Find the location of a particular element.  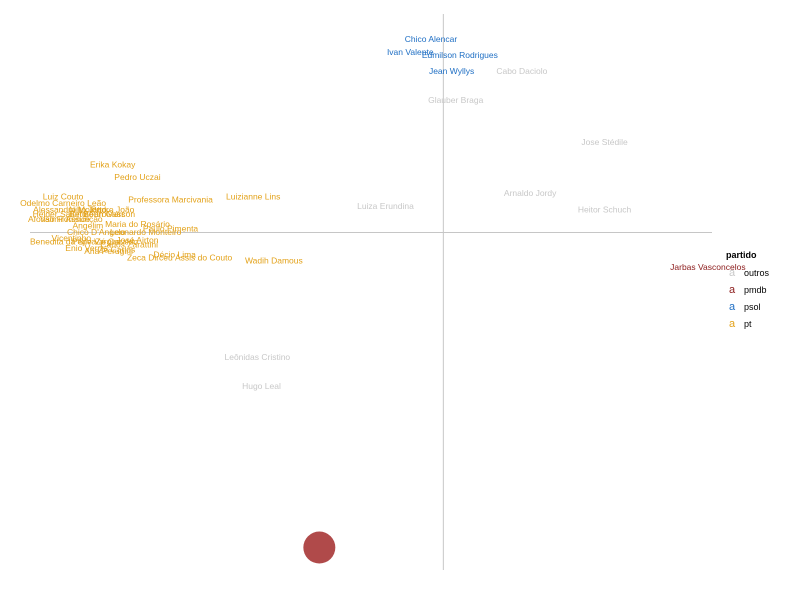

point-label: Jean Wyllys is located at coordinates (451, 71).